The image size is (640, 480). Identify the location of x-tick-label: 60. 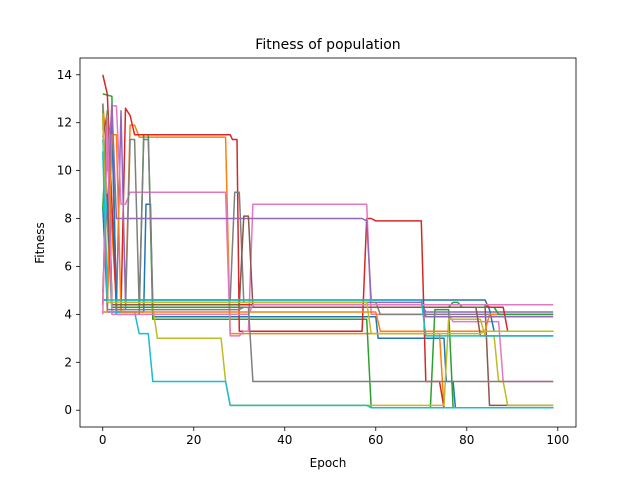
(375, 440).